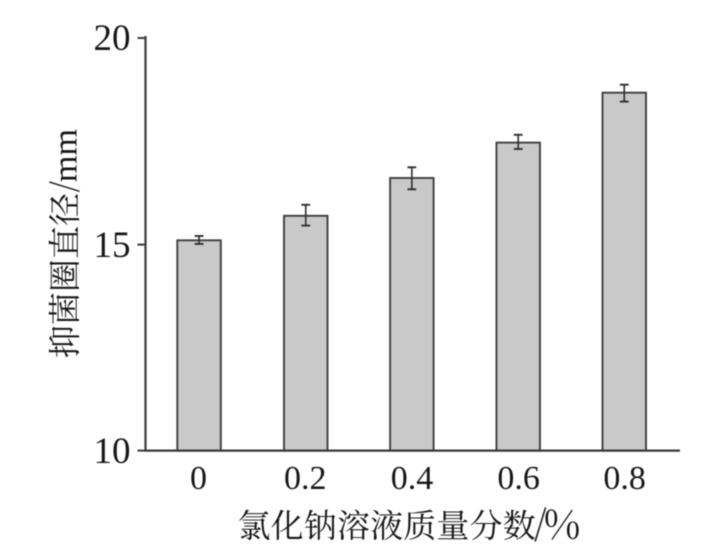 The height and width of the screenshot is (556, 710). Describe the element at coordinates (112, 451) in the screenshot. I see `svg-text: 10` at that location.